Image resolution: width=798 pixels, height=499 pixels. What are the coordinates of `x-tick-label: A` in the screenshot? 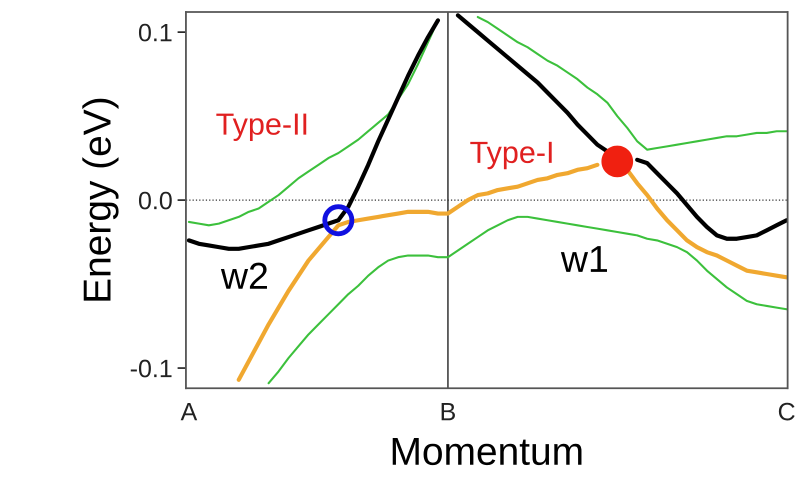 It's located at (189, 411).